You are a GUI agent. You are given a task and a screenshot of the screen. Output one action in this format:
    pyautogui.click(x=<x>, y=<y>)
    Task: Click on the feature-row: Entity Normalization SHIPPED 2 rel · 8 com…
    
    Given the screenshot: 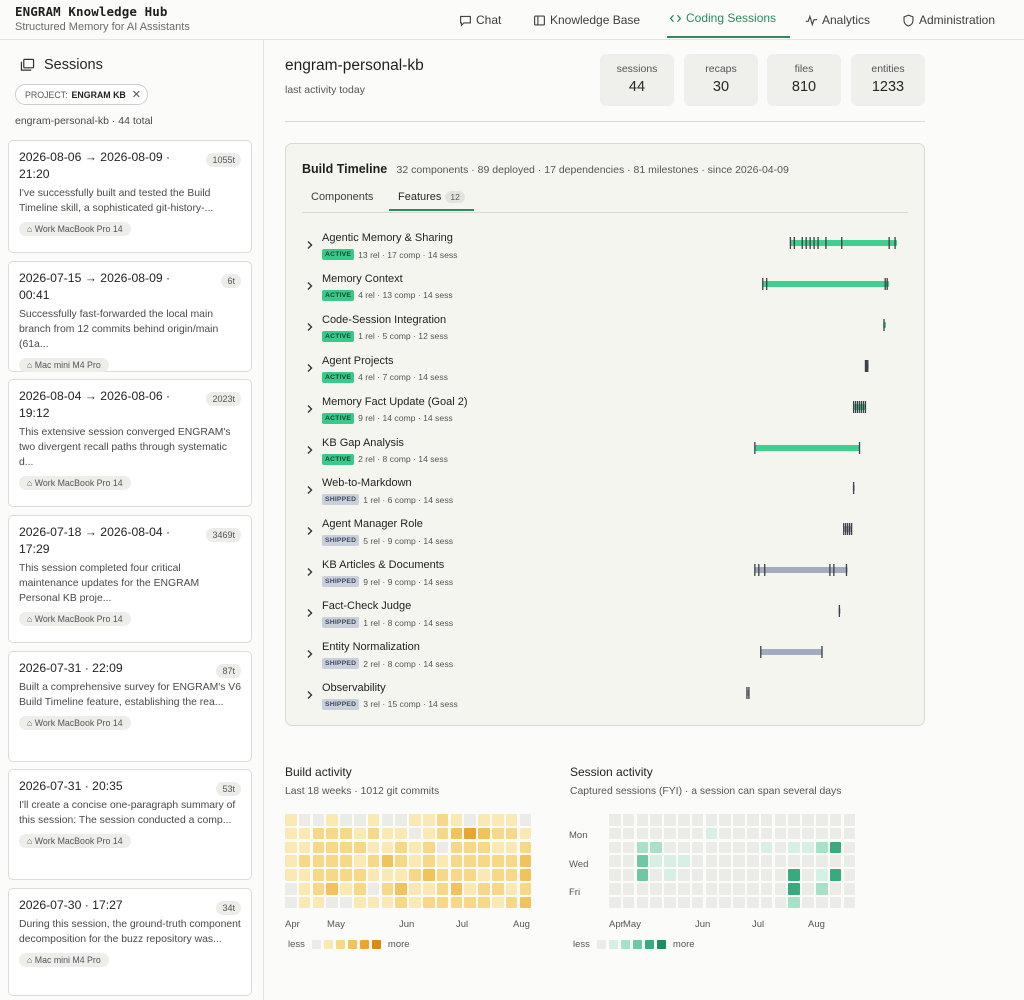 What is the action you would take?
    pyautogui.click(x=606, y=659)
    